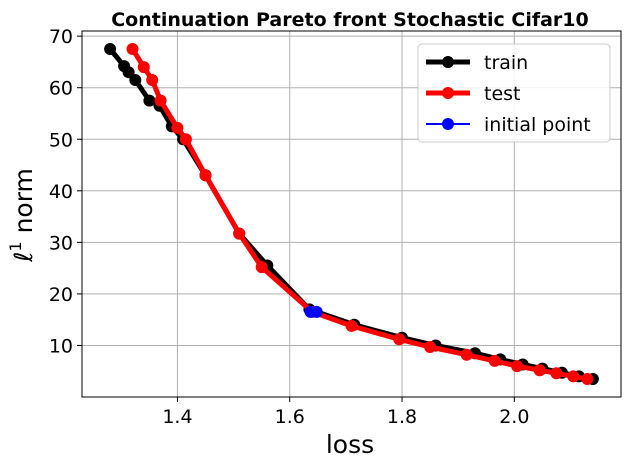 The height and width of the screenshot is (470, 630). I want to click on x-tick-label: 1.6, so click(290, 417).